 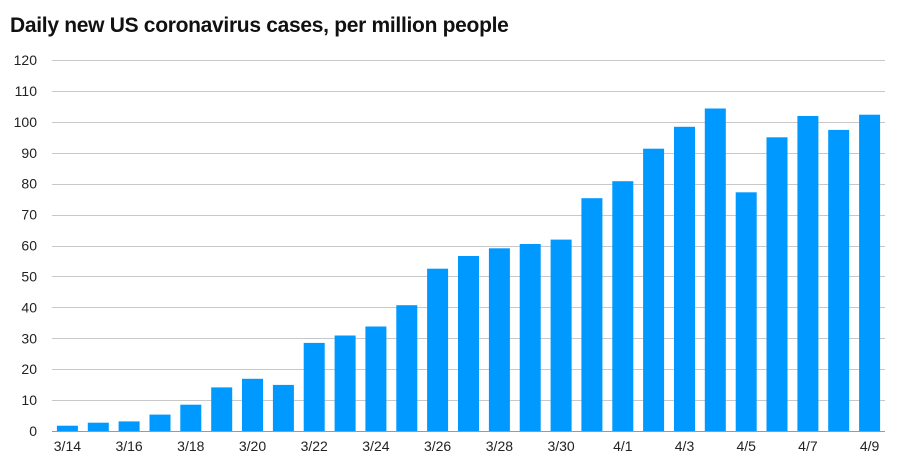 What do you see at coordinates (746, 446) in the screenshot?
I see `x-tick-label: 4/5` at bounding box center [746, 446].